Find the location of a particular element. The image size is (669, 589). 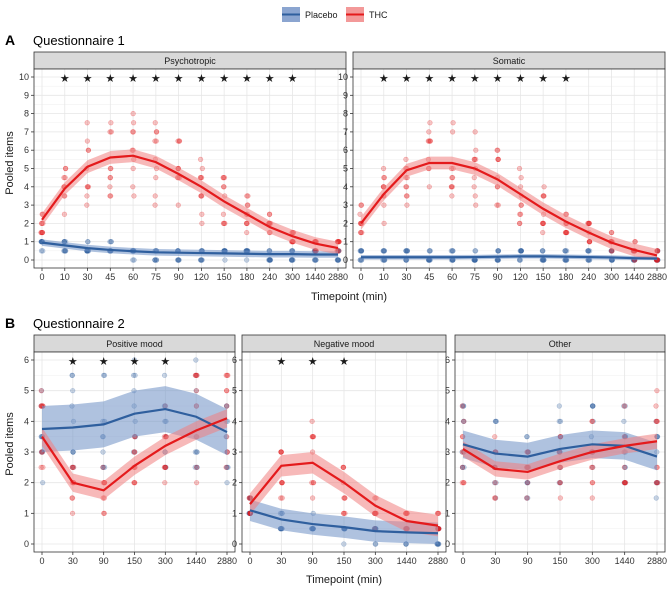

panel-title: Psychotropic is located at coordinates (190, 61).